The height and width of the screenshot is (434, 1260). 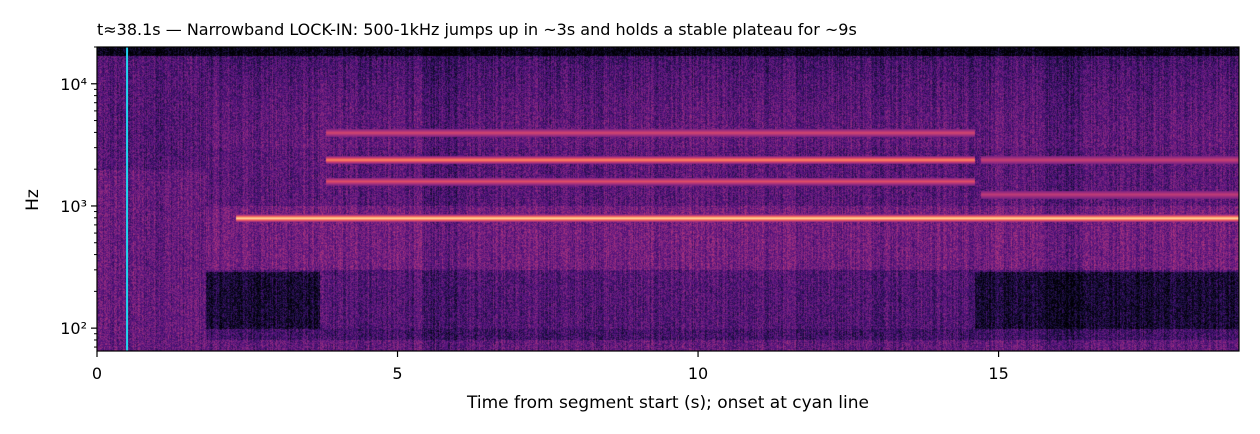 What do you see at coordinates (97, 373) in the screenshot?
I see `x-tick-label: 0` at bounding box center [97, 373].